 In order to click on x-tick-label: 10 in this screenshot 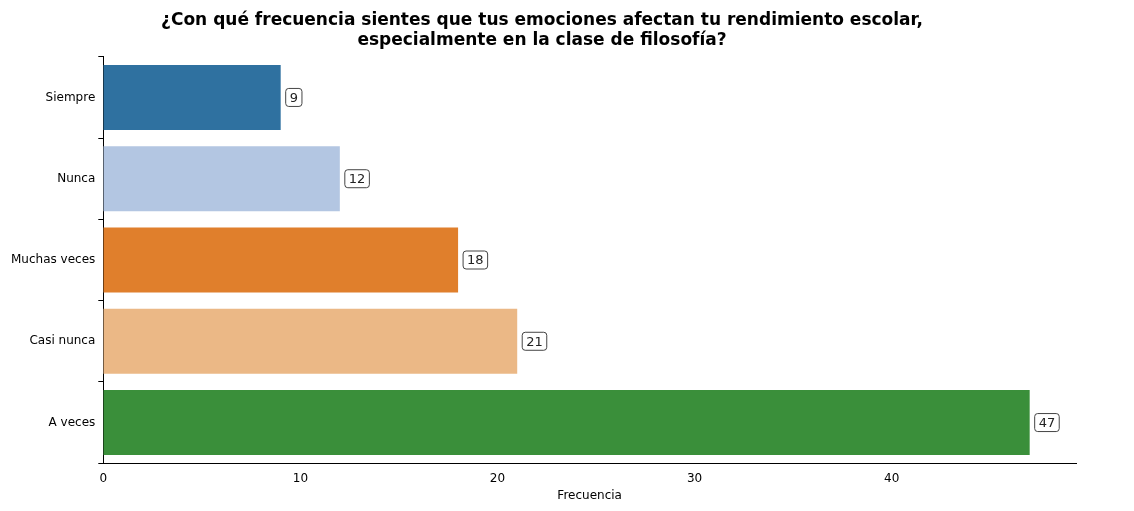, I will do `click(300, 477)`.